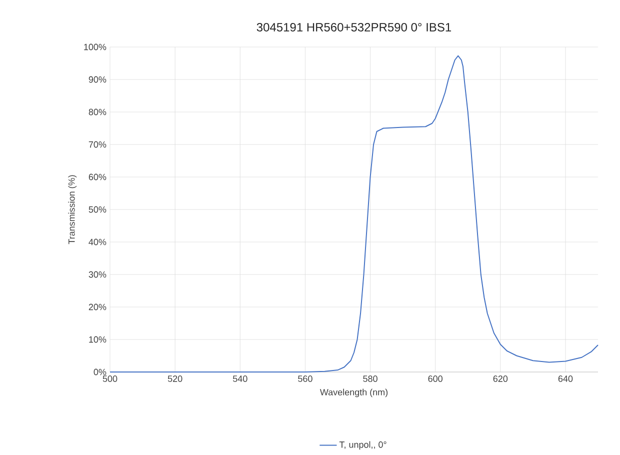 This screenshot has height=455, width=620. What do you see at coordinates (95, 47) in the screenshot?
I see `y-tick-label: 100%` at bounding box center [95, 47].